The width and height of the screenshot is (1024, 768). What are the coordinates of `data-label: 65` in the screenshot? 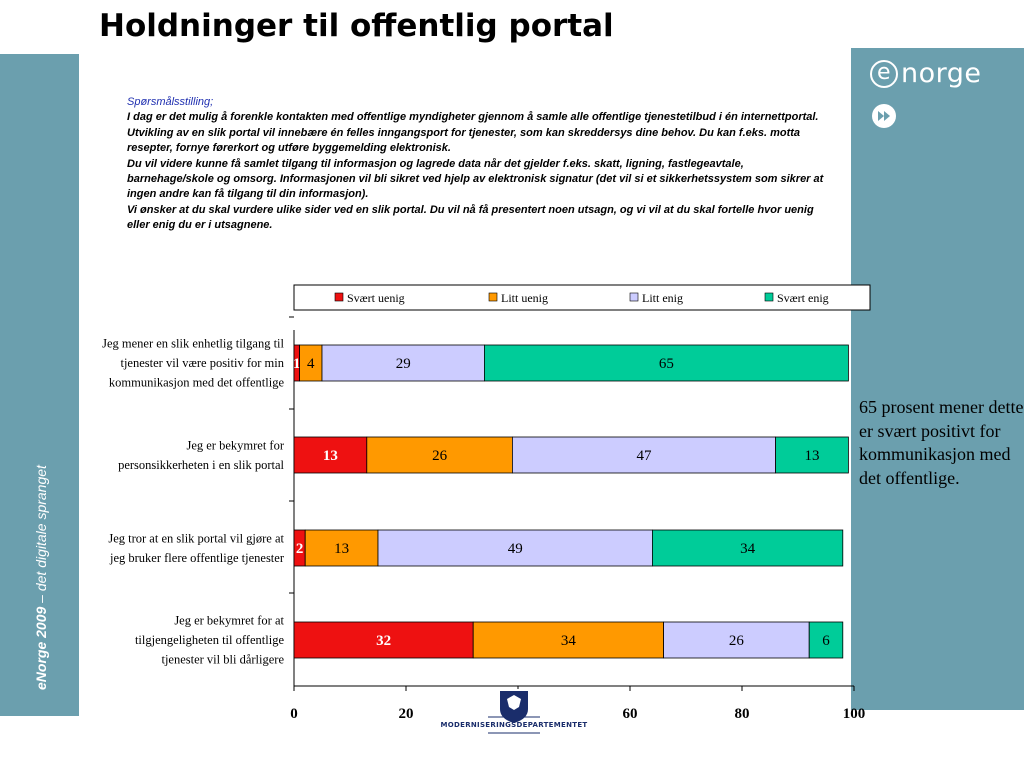 It's located at (666, 364).